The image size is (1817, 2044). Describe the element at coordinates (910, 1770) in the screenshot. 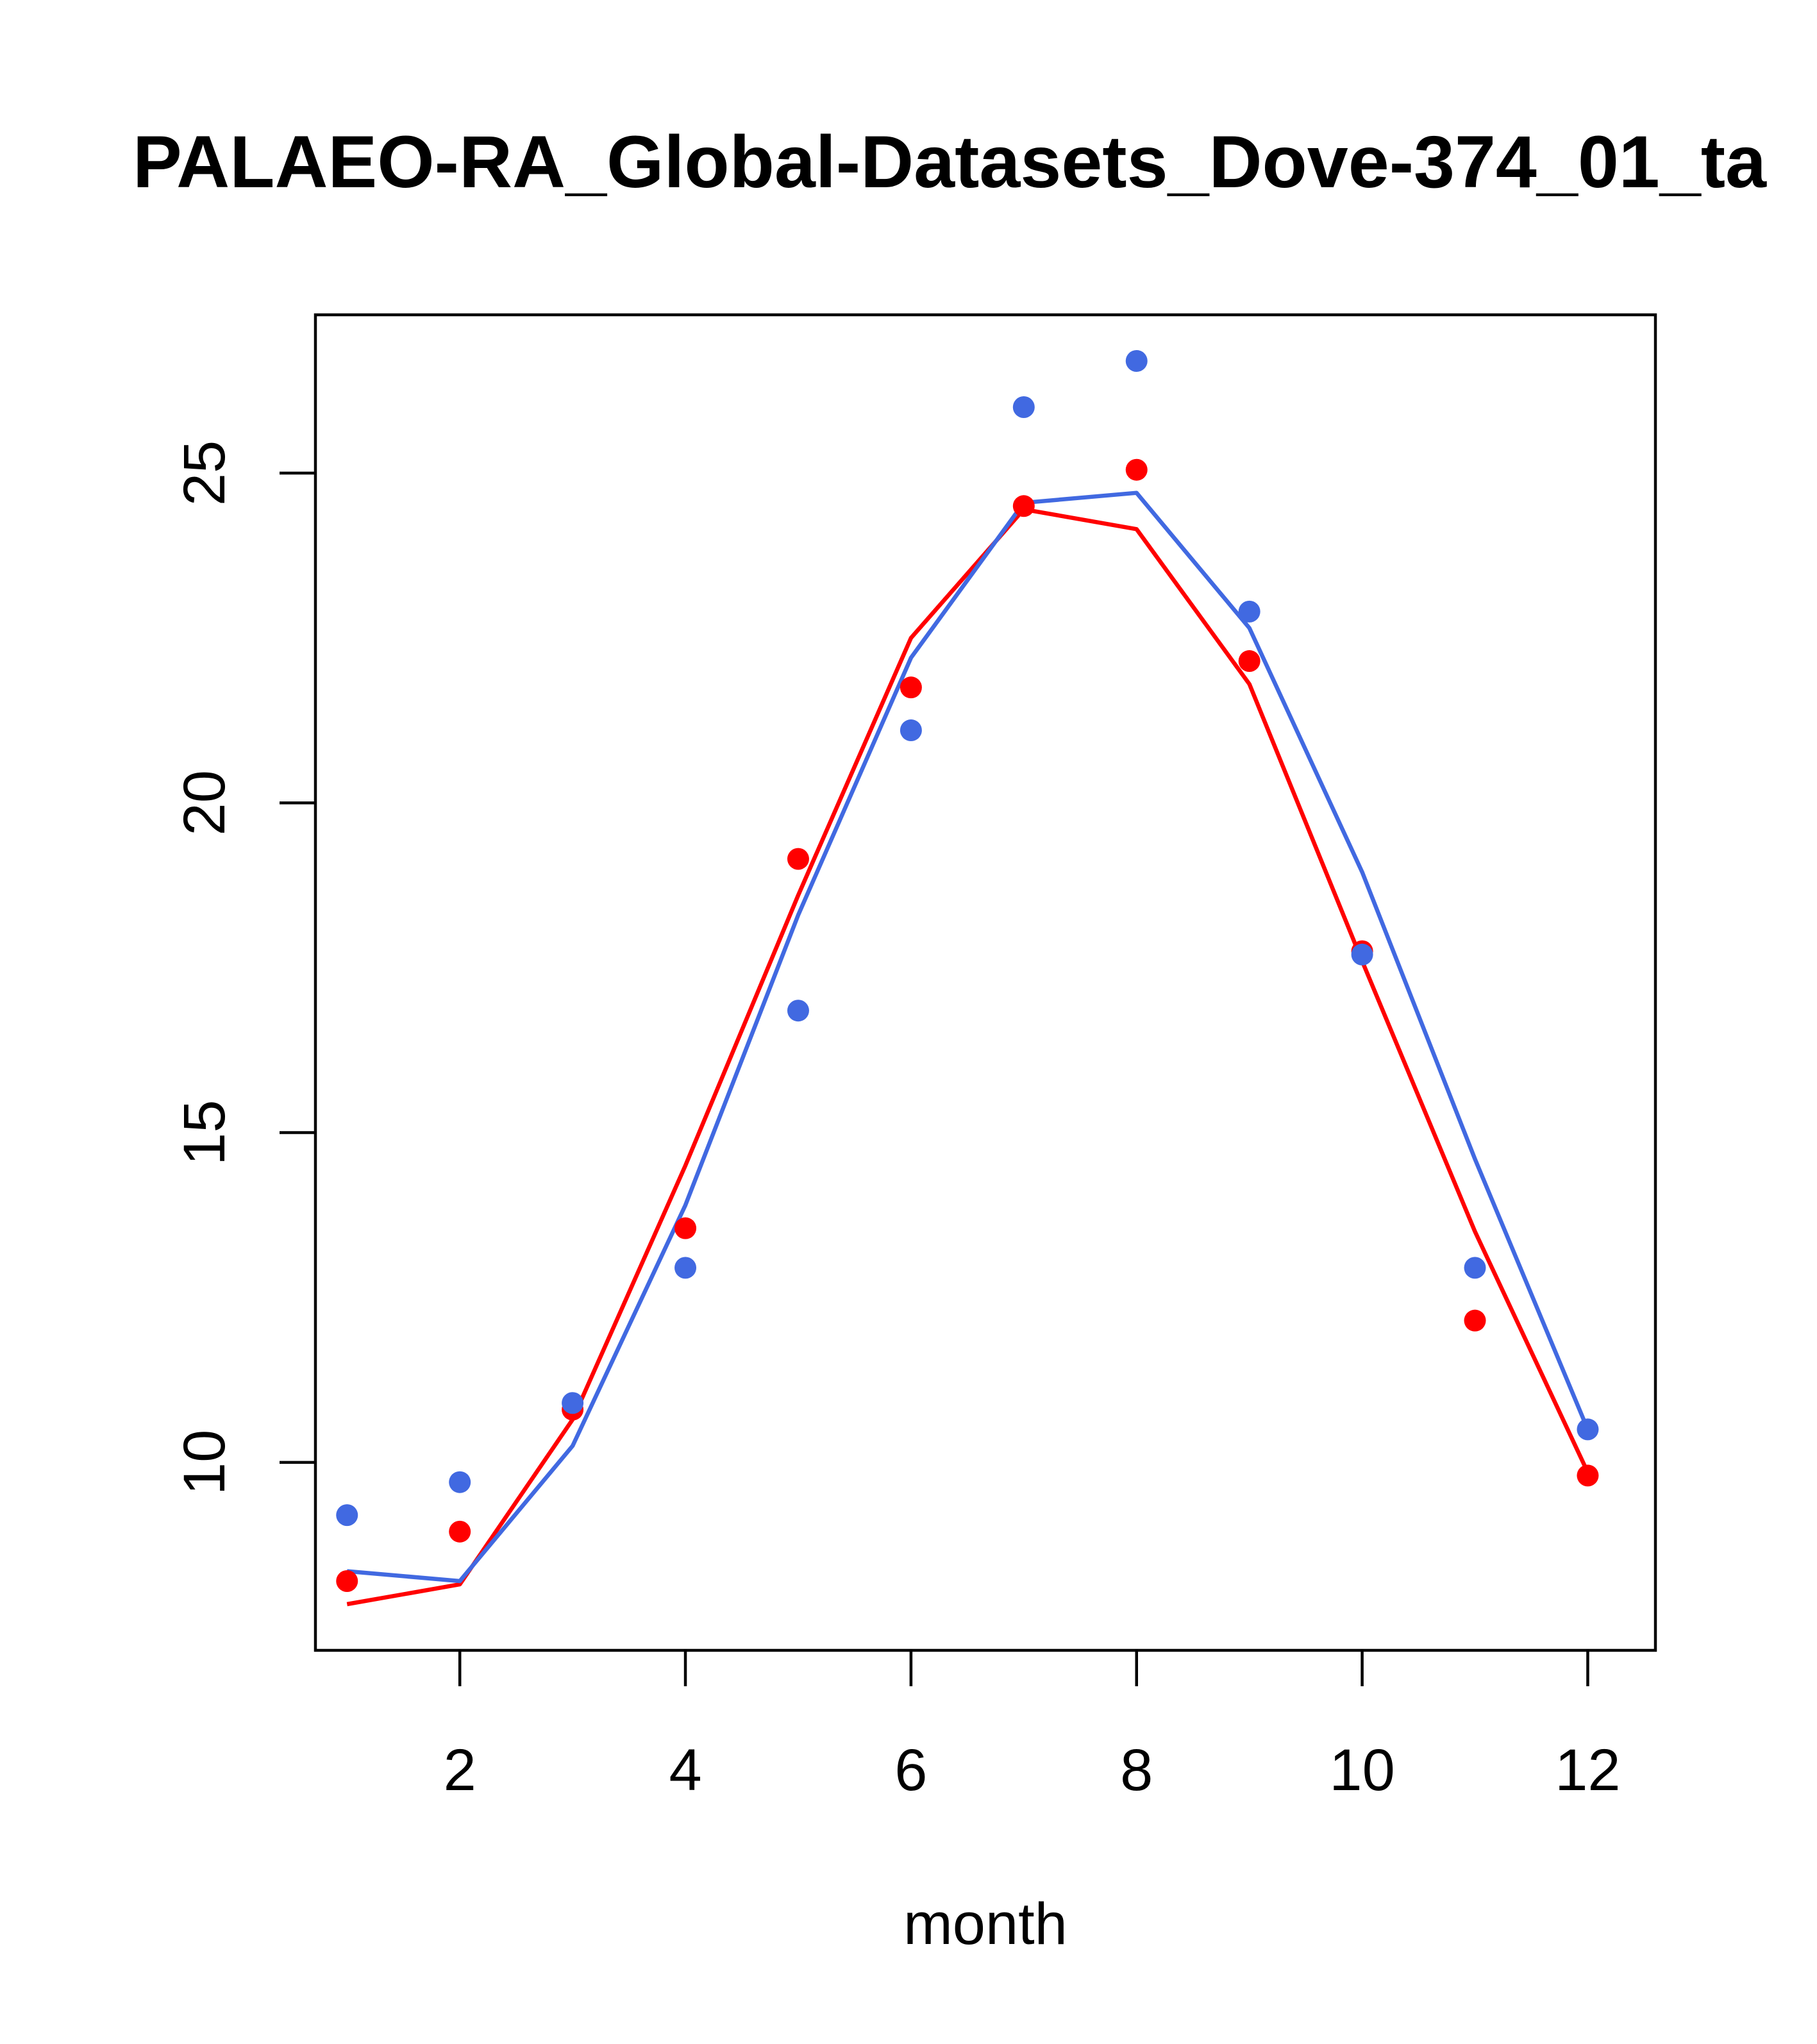

I see `x-tick-label: 6` at that location.